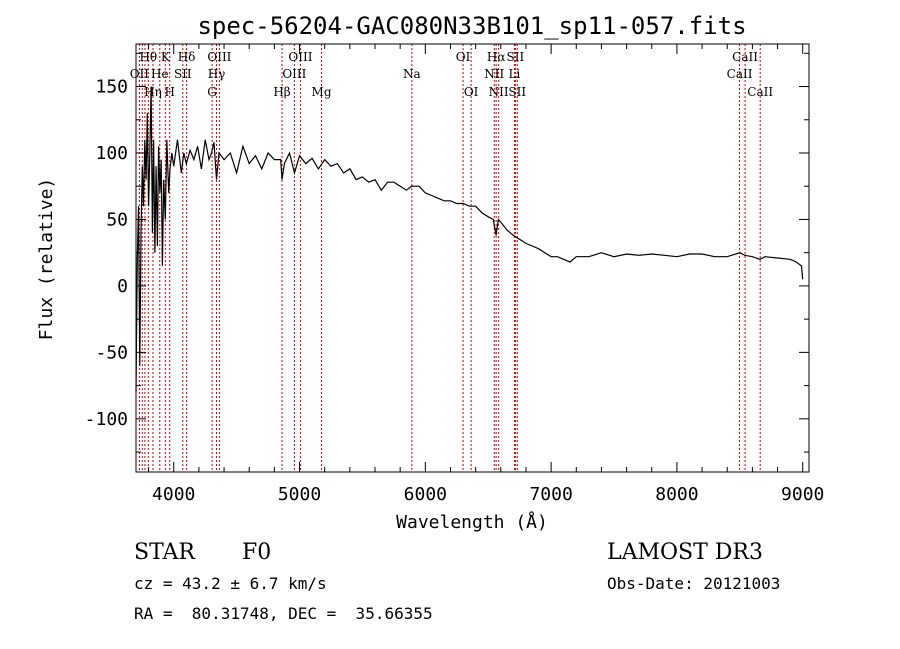 This screenshot has height=649, width=900. I want to click on x-tick-label: 5000, so click(299, 494).